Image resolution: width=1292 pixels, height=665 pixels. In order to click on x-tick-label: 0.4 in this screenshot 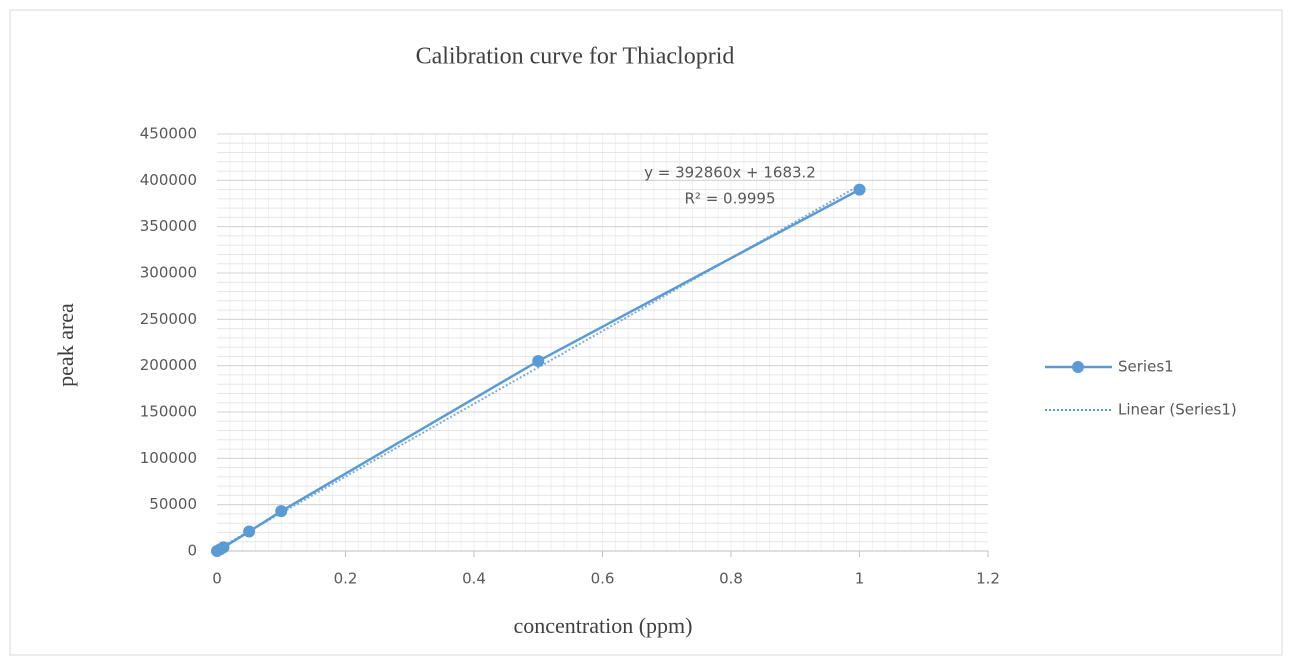, I will do `click(474, 579)`.